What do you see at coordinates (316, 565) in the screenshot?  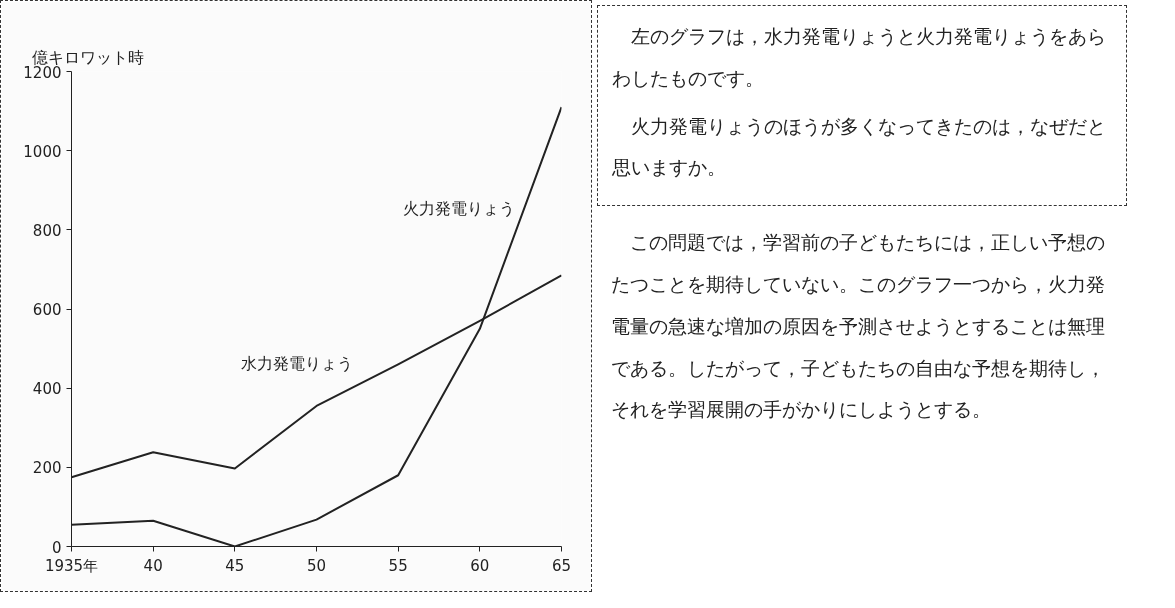 I see `x-tick-label: 50` at bounding box center [316, 565].